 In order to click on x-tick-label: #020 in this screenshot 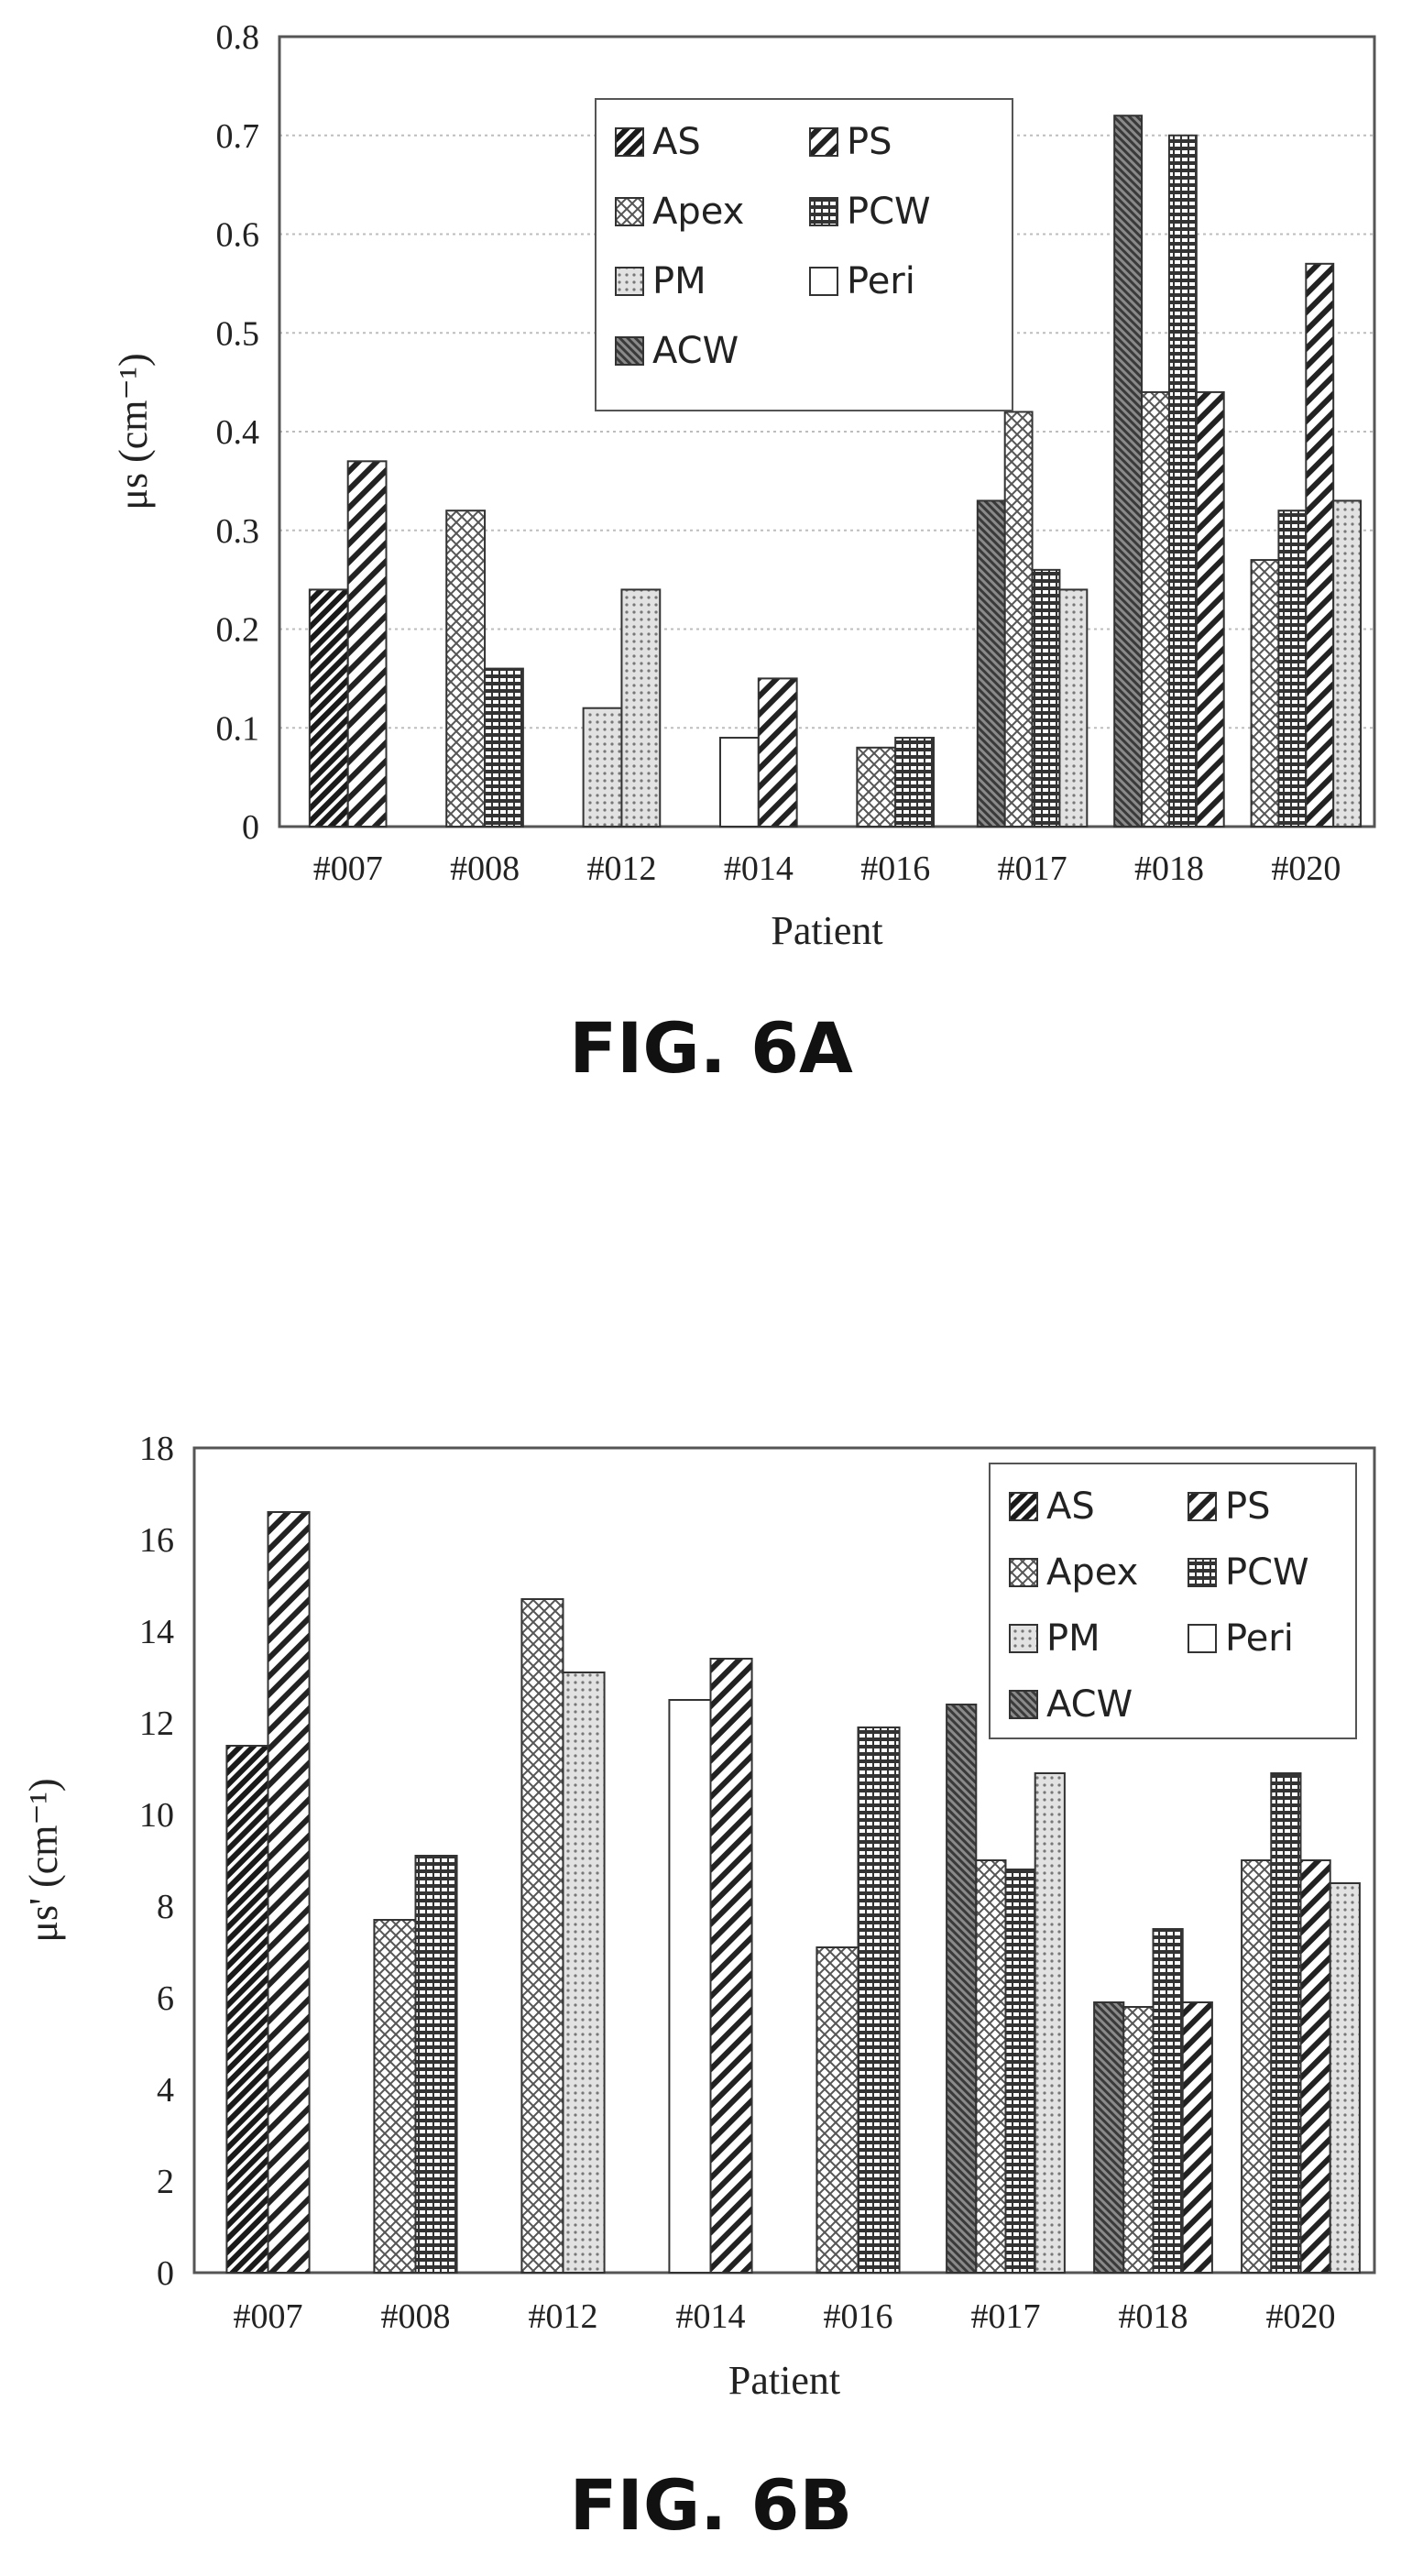, I will do `click(1306, 869)`.